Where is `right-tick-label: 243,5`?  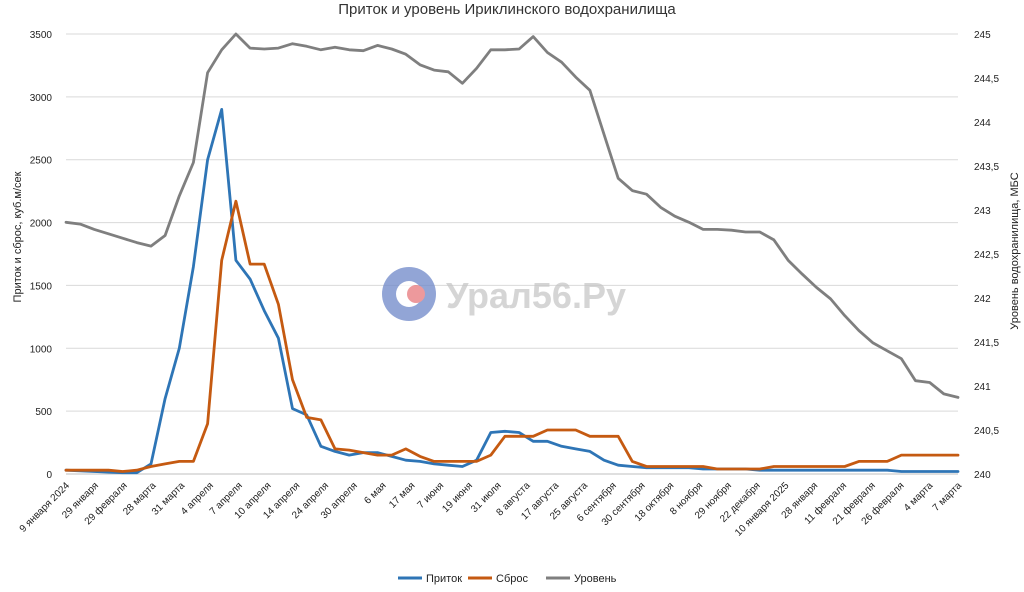
right-tick-label: 243,5 is located at coordinates (986, 167).